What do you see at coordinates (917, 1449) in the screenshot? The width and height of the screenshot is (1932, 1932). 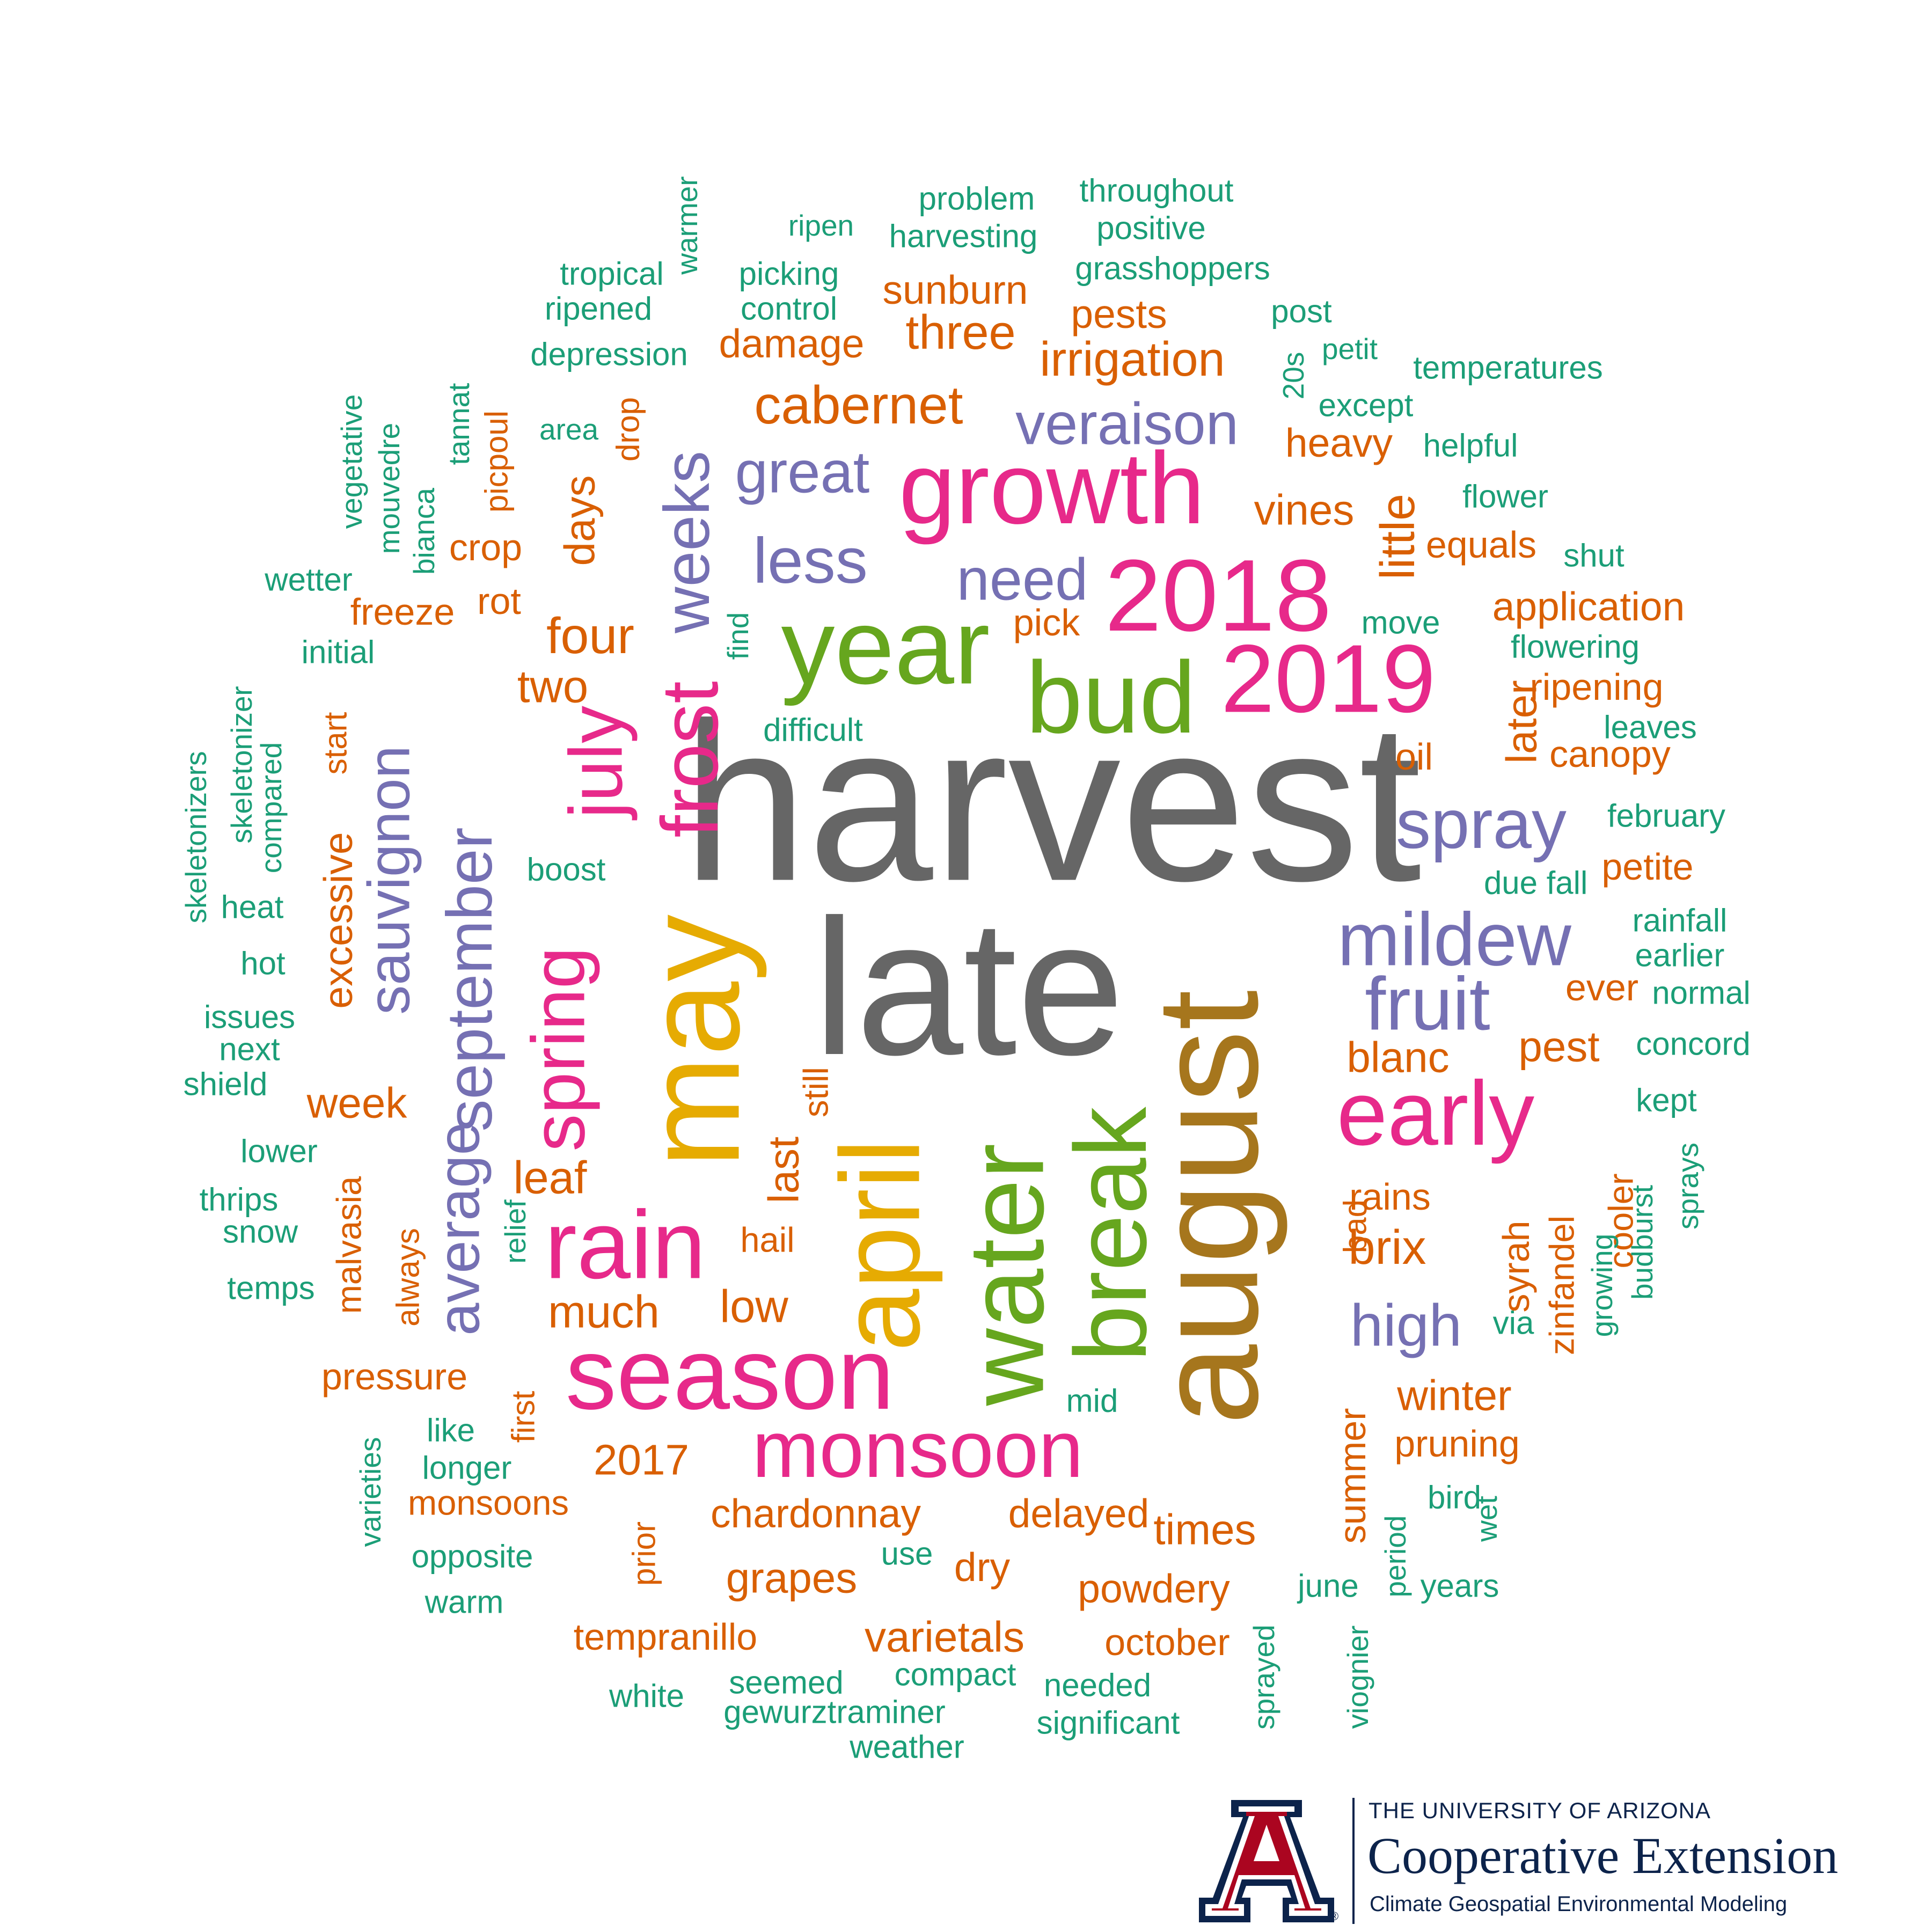 I see `word-monsoon: monsoon` at bounding box center [917, 1449].